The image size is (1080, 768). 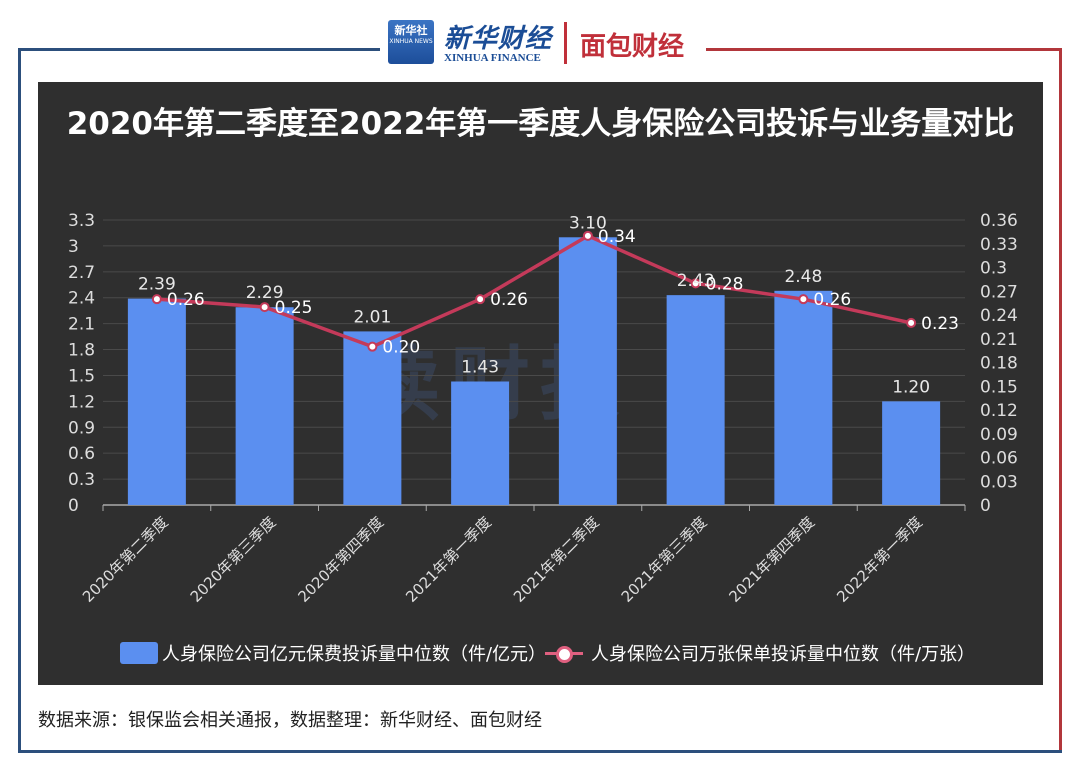 What do you see at coordinates (294, 308) in the screenshot?
I see `line-data-label: 0.25` at bounding box center [294, 308].